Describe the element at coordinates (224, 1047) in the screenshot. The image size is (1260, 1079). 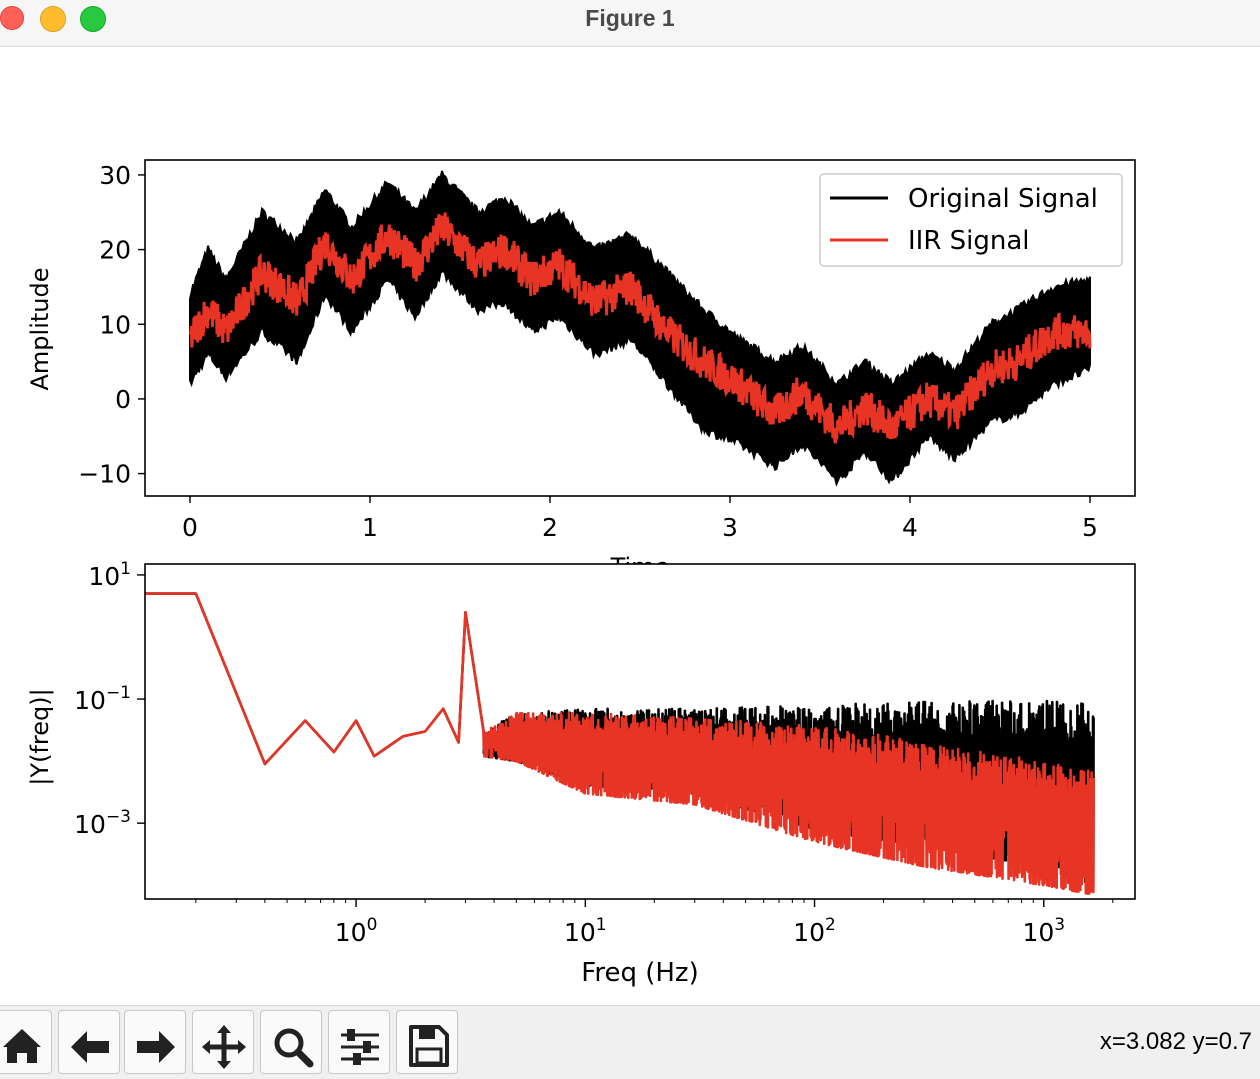
I see `pan-move-icon` at that location.